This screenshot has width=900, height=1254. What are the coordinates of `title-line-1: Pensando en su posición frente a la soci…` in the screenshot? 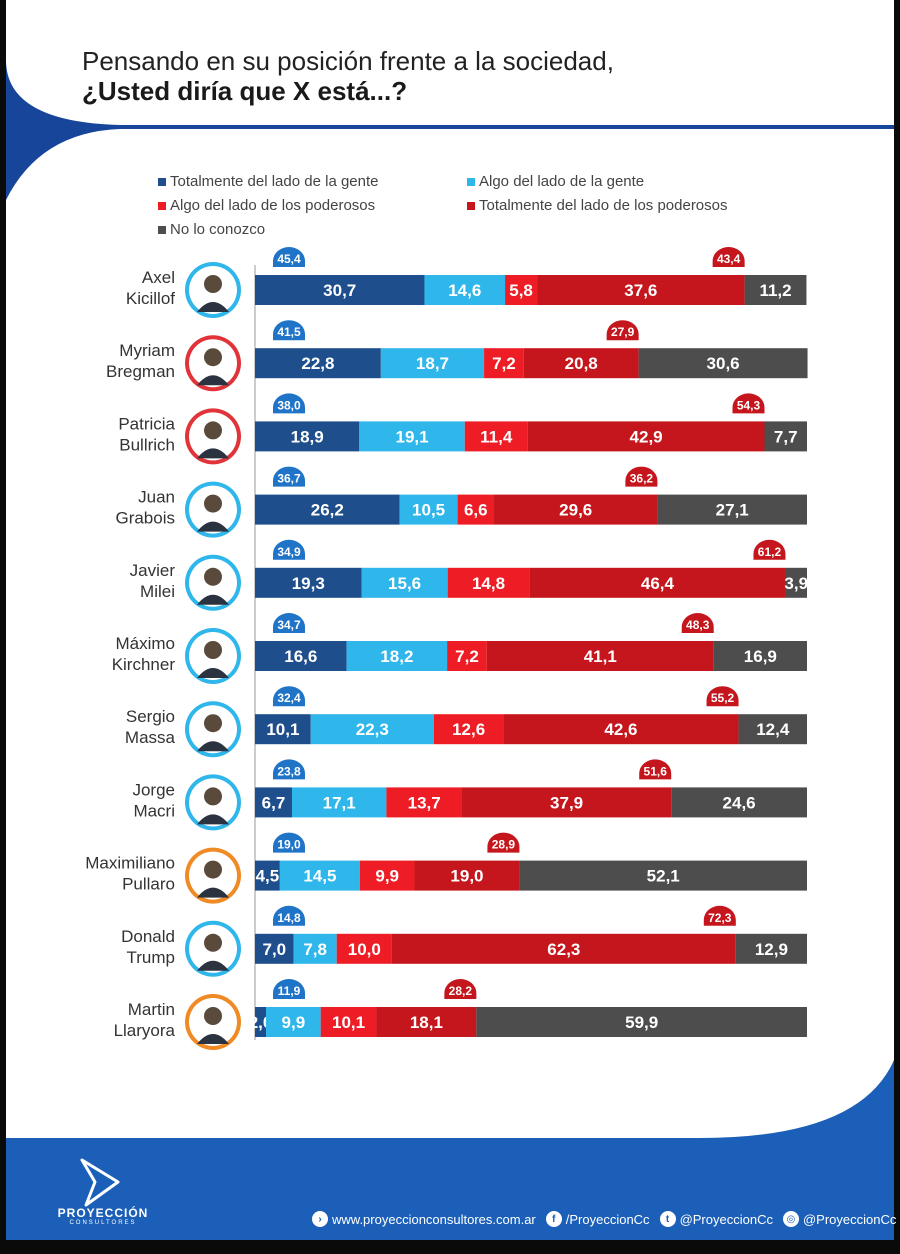 It's located at (348, 61).